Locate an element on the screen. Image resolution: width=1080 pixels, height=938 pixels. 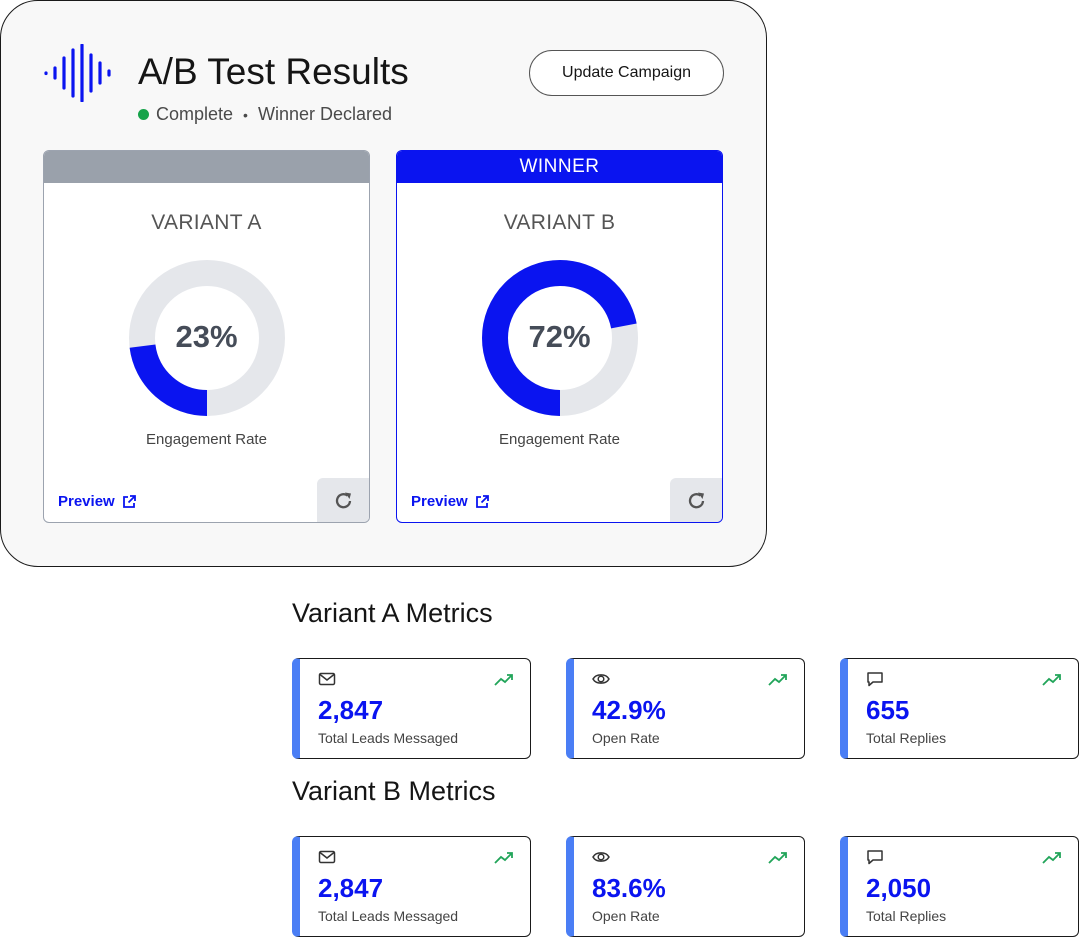
variant-b-metrics-title: Variant B Metrics is located at coordinates (394, 791).